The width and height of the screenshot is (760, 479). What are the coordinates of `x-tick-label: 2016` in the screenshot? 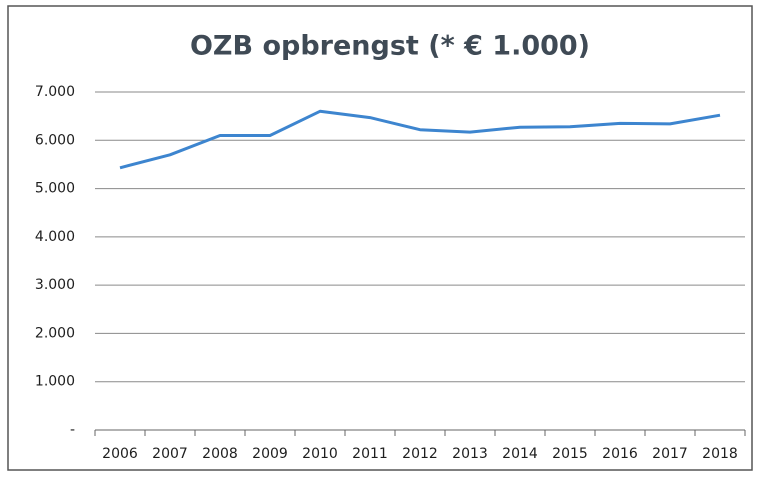 It's located at (620, 454).